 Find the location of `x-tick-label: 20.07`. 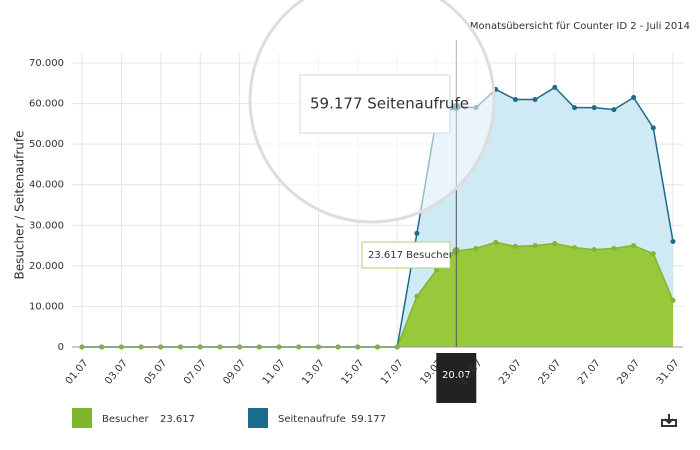

x-tick-label: 20.07 is located at coordinates (456, 375).